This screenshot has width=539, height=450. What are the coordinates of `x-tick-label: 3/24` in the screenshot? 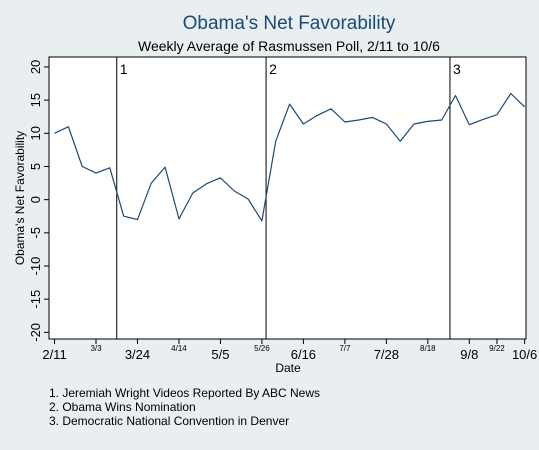 It's located at (137, 354).